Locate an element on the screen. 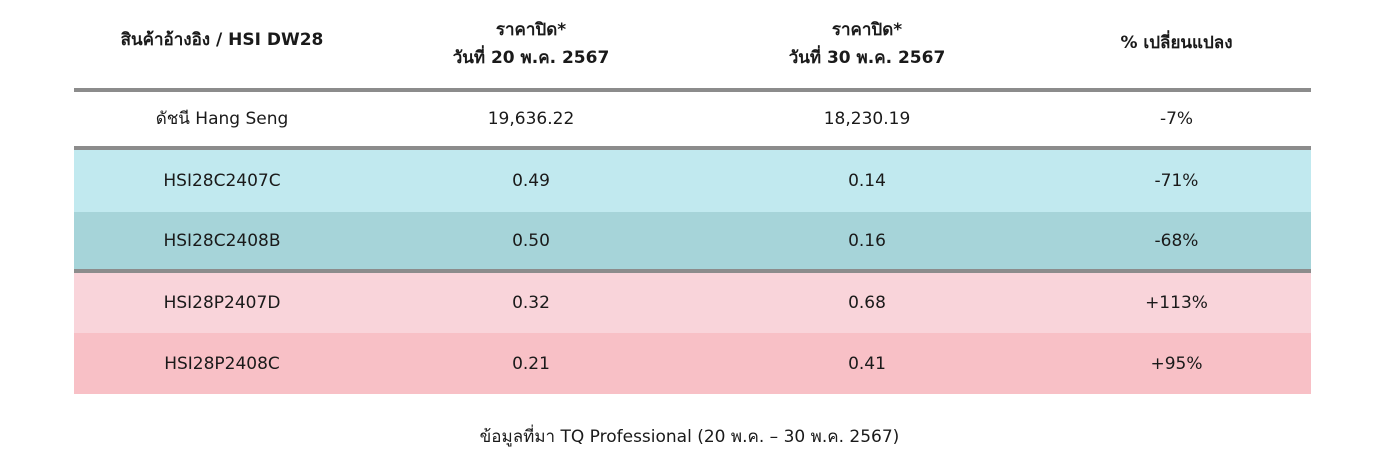 The height and width of the screenshot is (459, 1379). header-change: % เปลี่ยนแปลง is located at coordinates (1176, 43).